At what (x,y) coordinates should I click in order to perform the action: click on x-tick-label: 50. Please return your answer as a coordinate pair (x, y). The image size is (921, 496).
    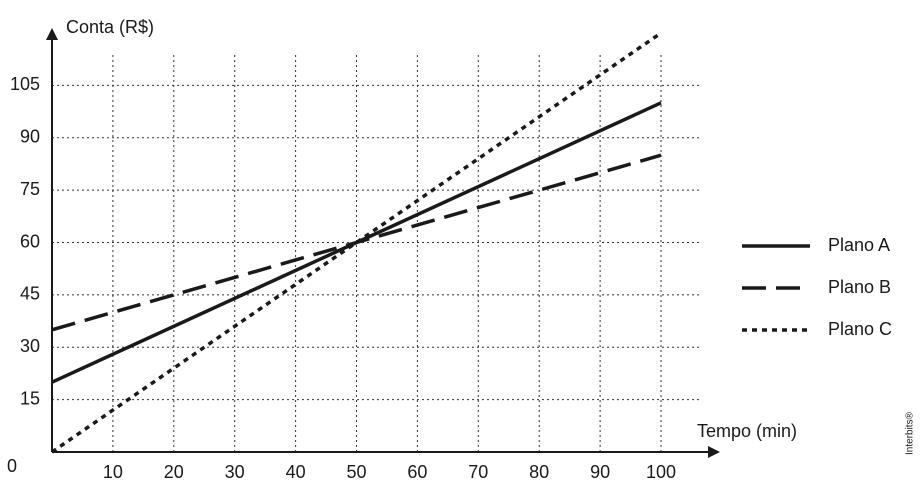
    Looking at the image, I should click on (356, 472).